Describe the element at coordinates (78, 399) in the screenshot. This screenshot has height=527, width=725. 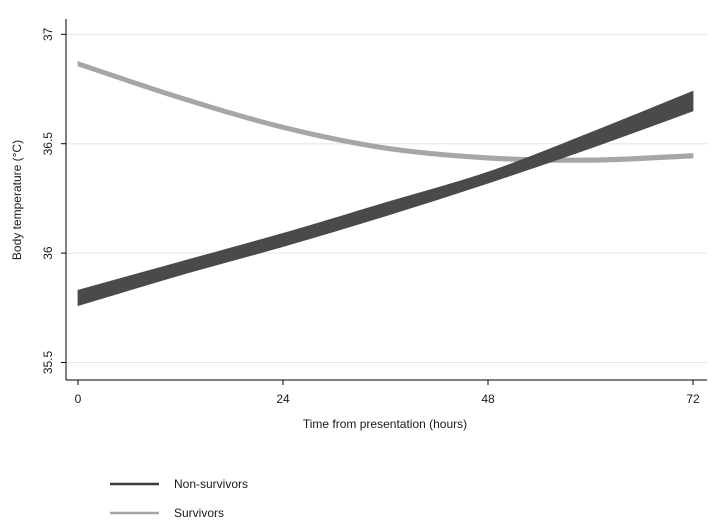
I see `x-tick-label-0: 0` at that location.